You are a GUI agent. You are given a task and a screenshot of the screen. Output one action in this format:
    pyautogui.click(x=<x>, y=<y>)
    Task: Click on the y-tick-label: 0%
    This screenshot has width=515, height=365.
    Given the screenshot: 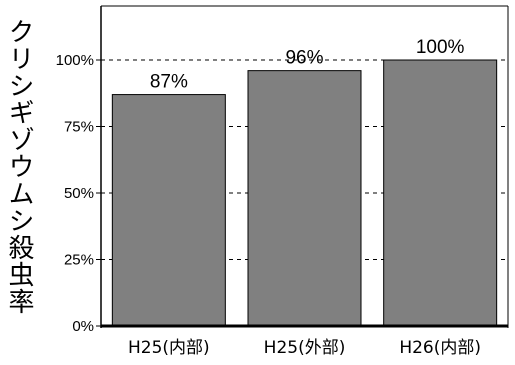 What is the action you would take?
    pyautogui.click(x=83, y=326)
    